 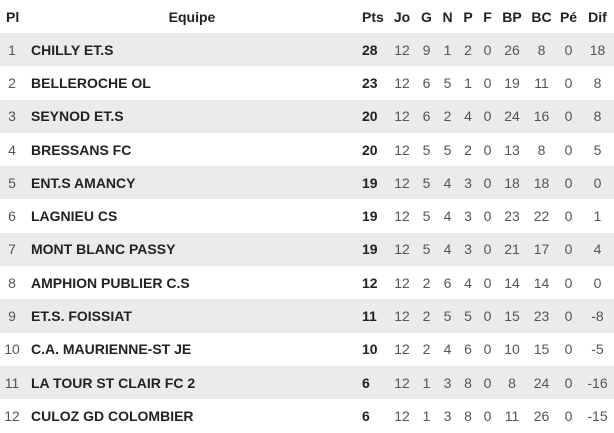 I want to click on cell-g: 2, so click(x=426, y=316).